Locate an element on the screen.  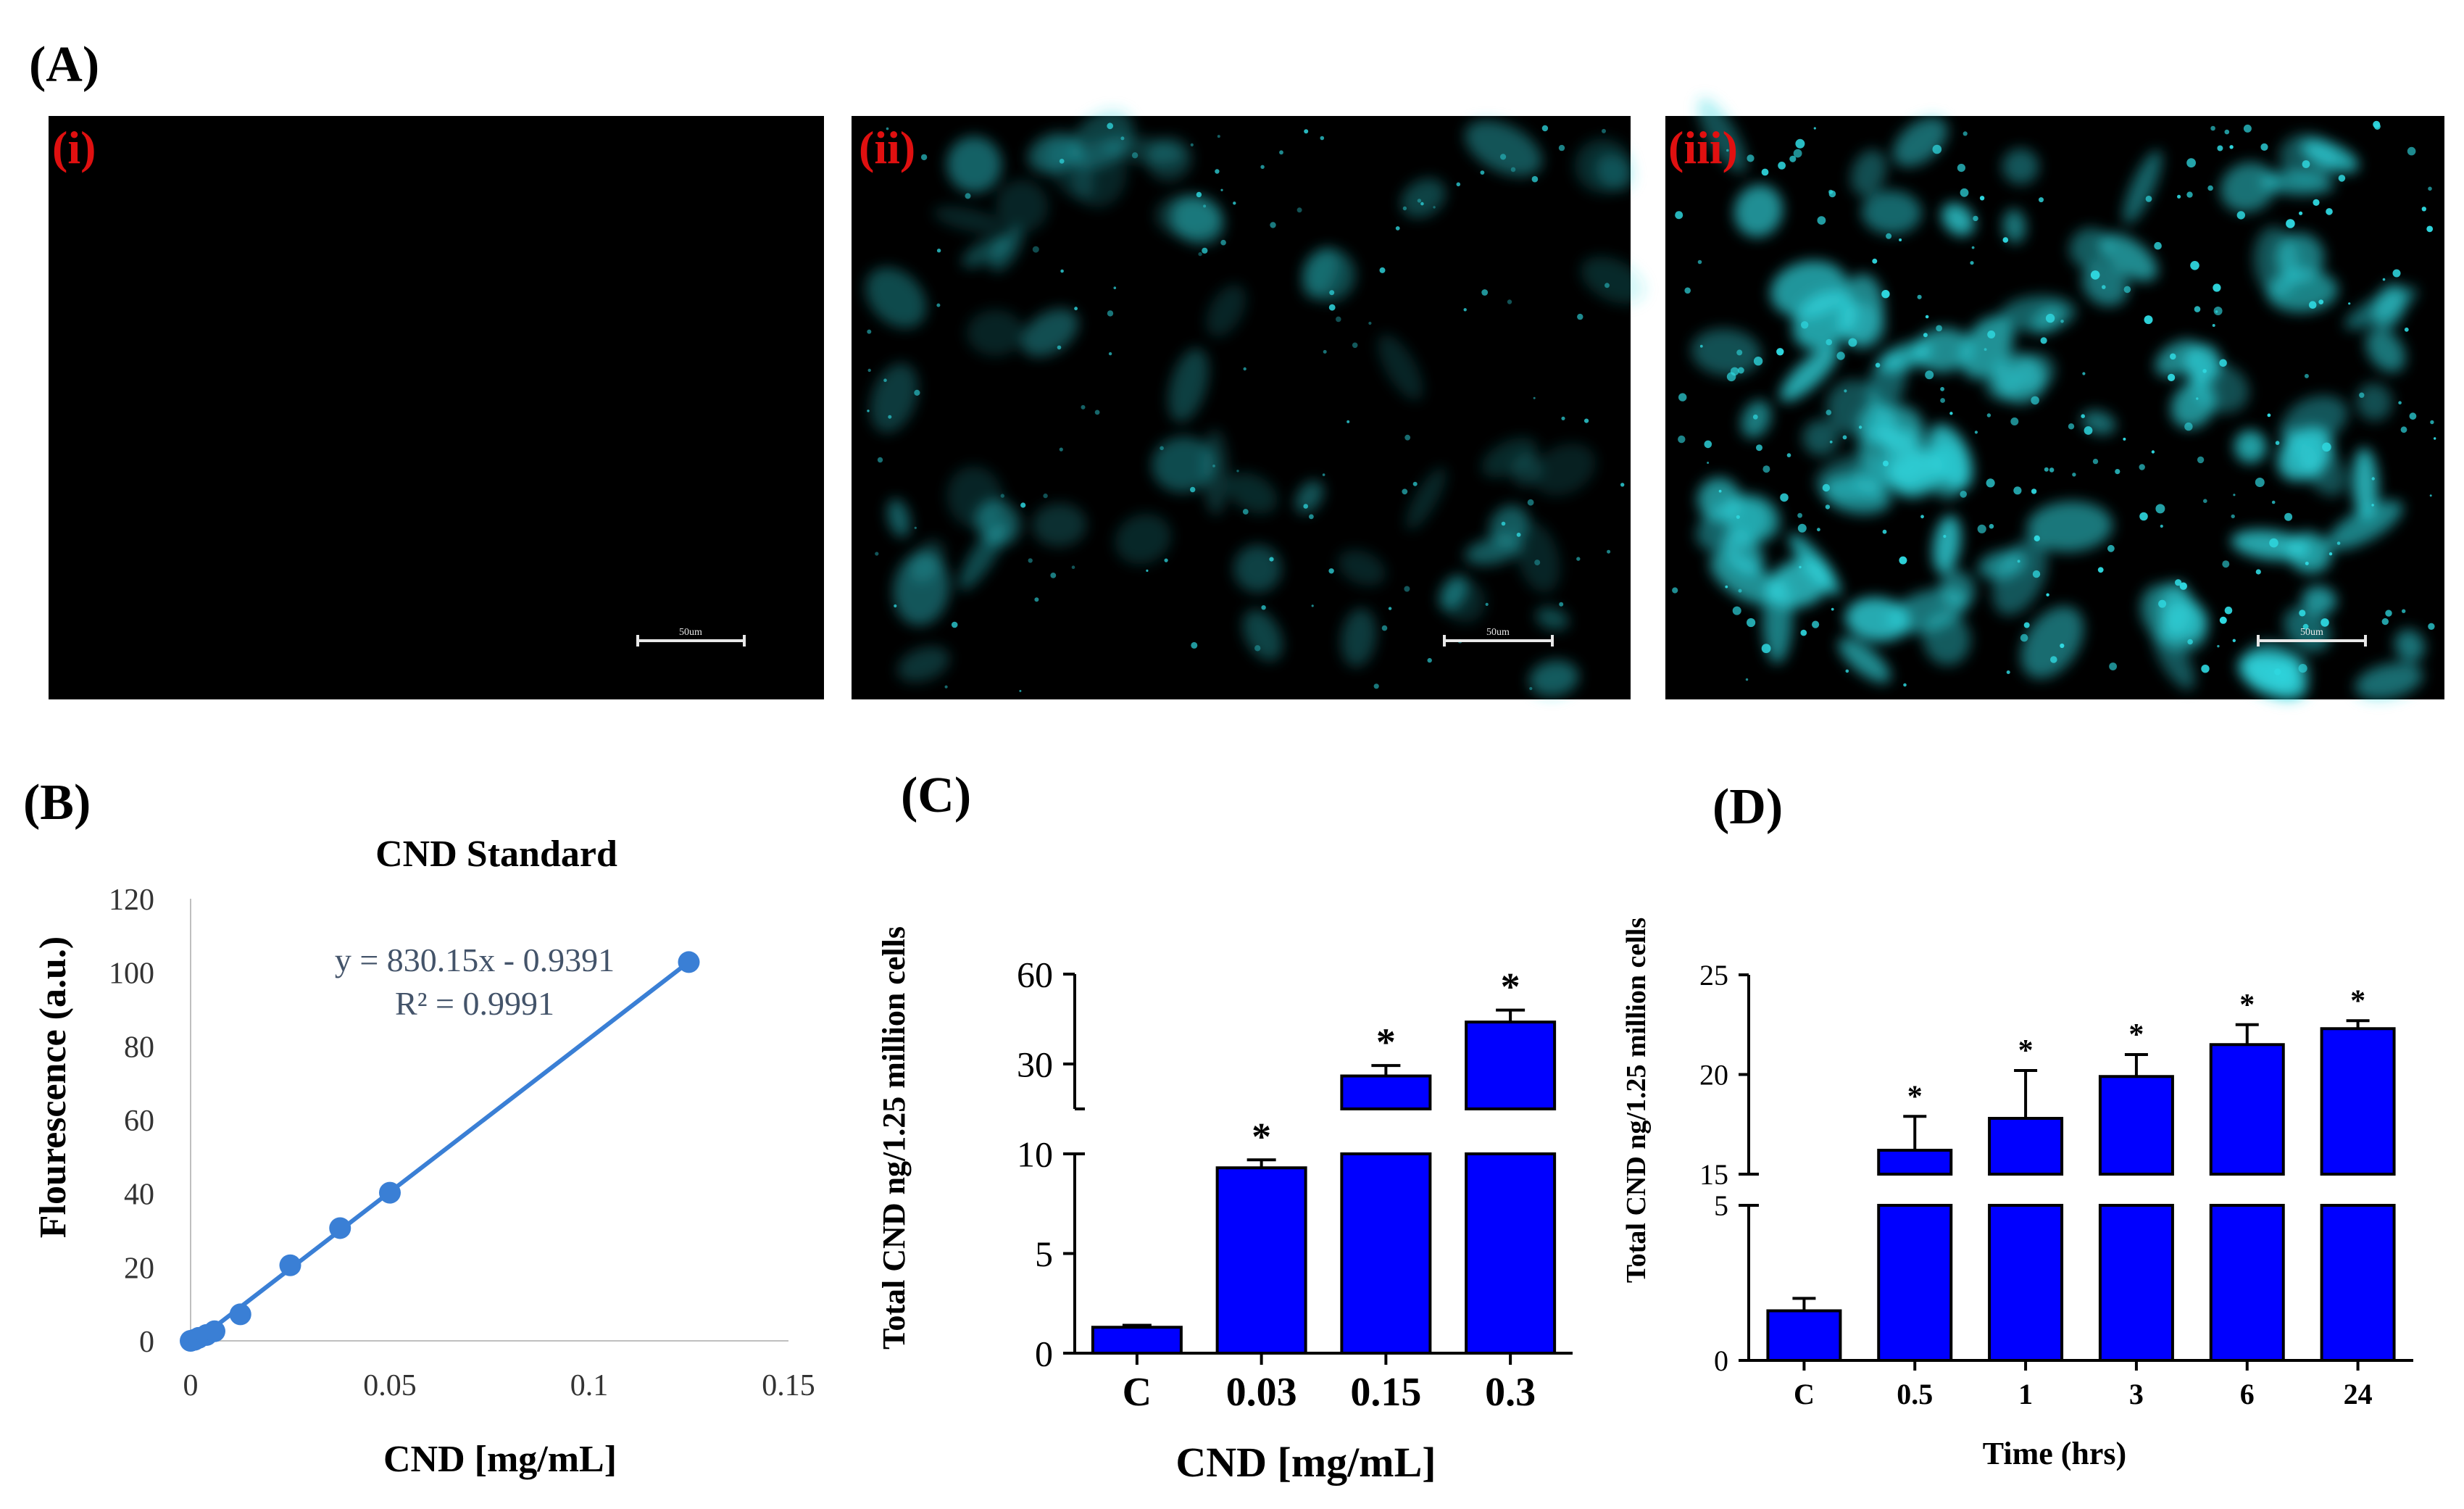
chart-d-bar is located at coordinates (2358, 1283).